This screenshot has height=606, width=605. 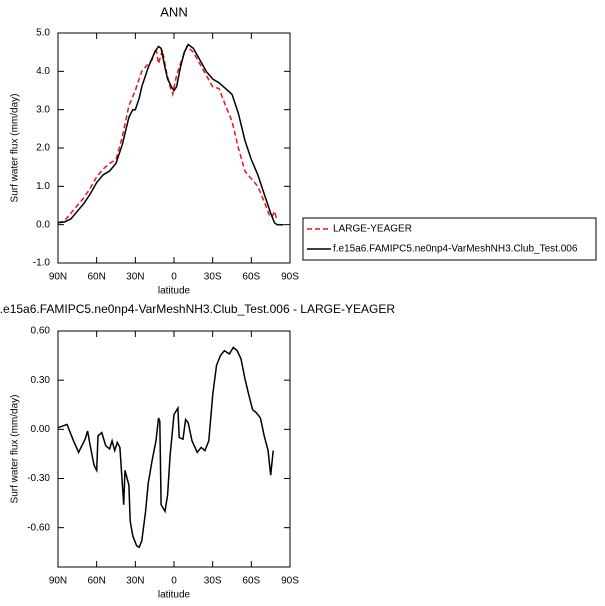 I want to click on chart-title: ANN, so click(x=173, y=11).